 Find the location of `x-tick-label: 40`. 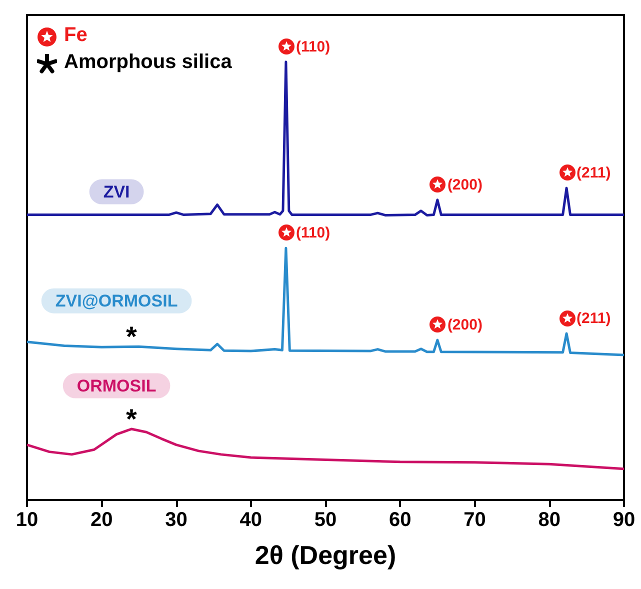

x-tick-label: 40 is located at coordinates (251, 520).